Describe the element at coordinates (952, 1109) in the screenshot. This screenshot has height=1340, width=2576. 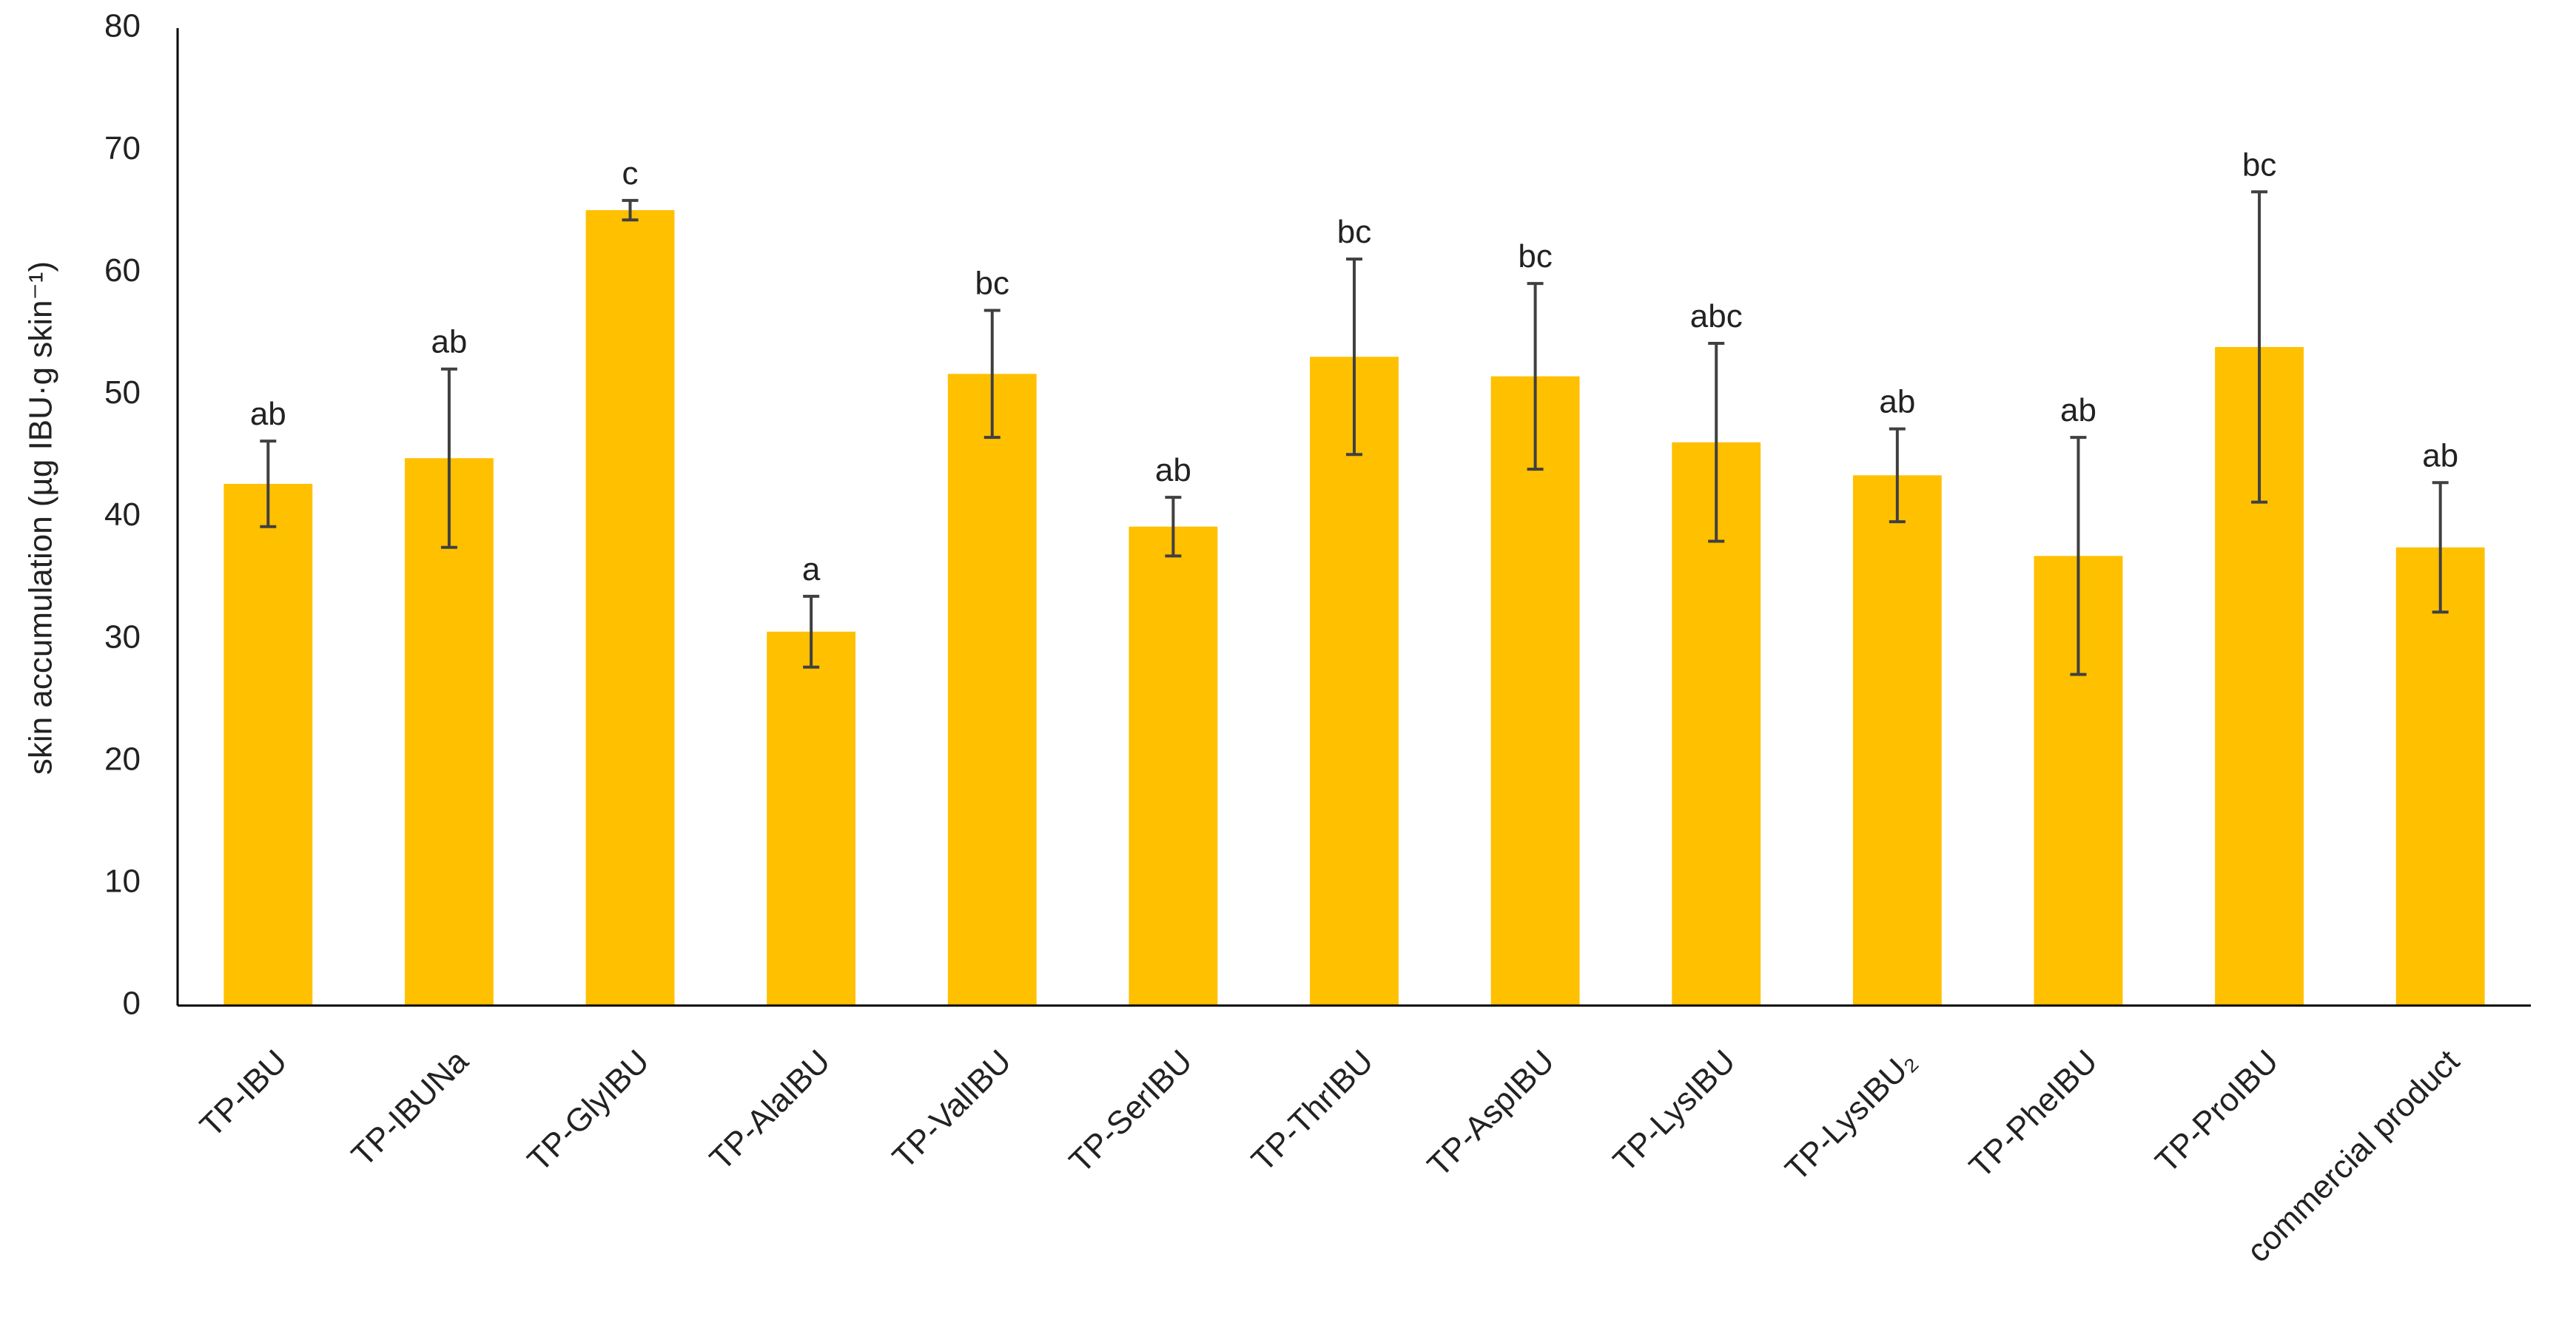
I see `x-tick-label: TP-ValIBU` at that location.